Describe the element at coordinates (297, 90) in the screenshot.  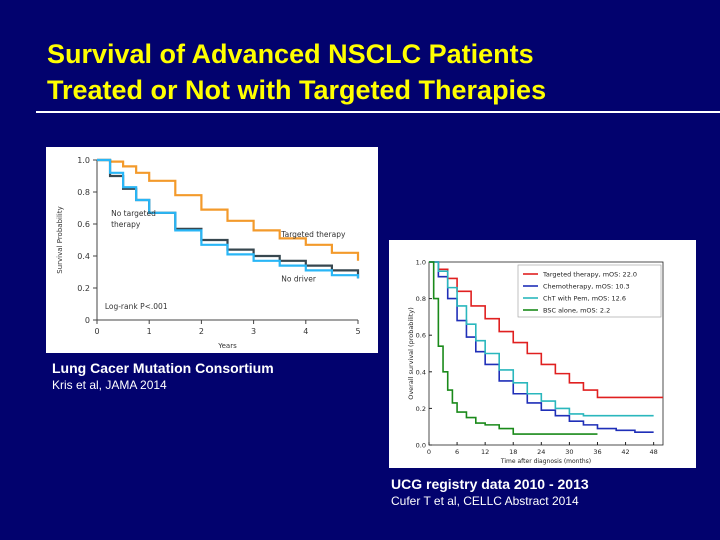
I see `slide-title-line2: Treated or Not with Targeted Therapies` at that location.